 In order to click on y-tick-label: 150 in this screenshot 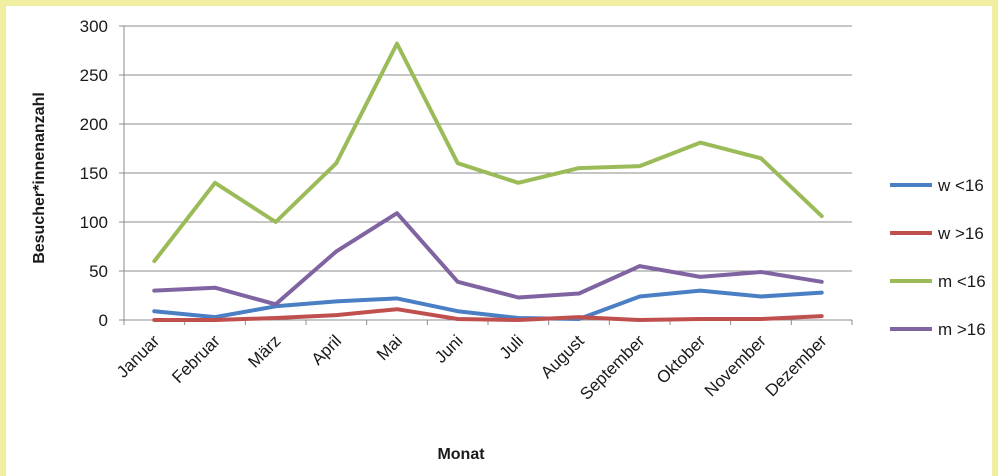, I will do `click(94, 173)`.